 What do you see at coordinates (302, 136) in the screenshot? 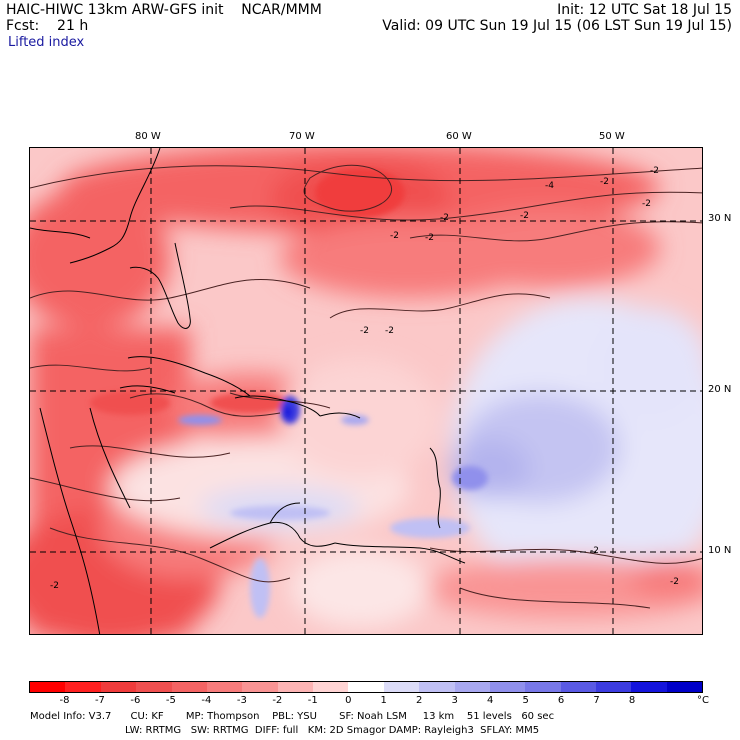
I see `lon-label-70w: 70 W` at bounding box center [302, 136].